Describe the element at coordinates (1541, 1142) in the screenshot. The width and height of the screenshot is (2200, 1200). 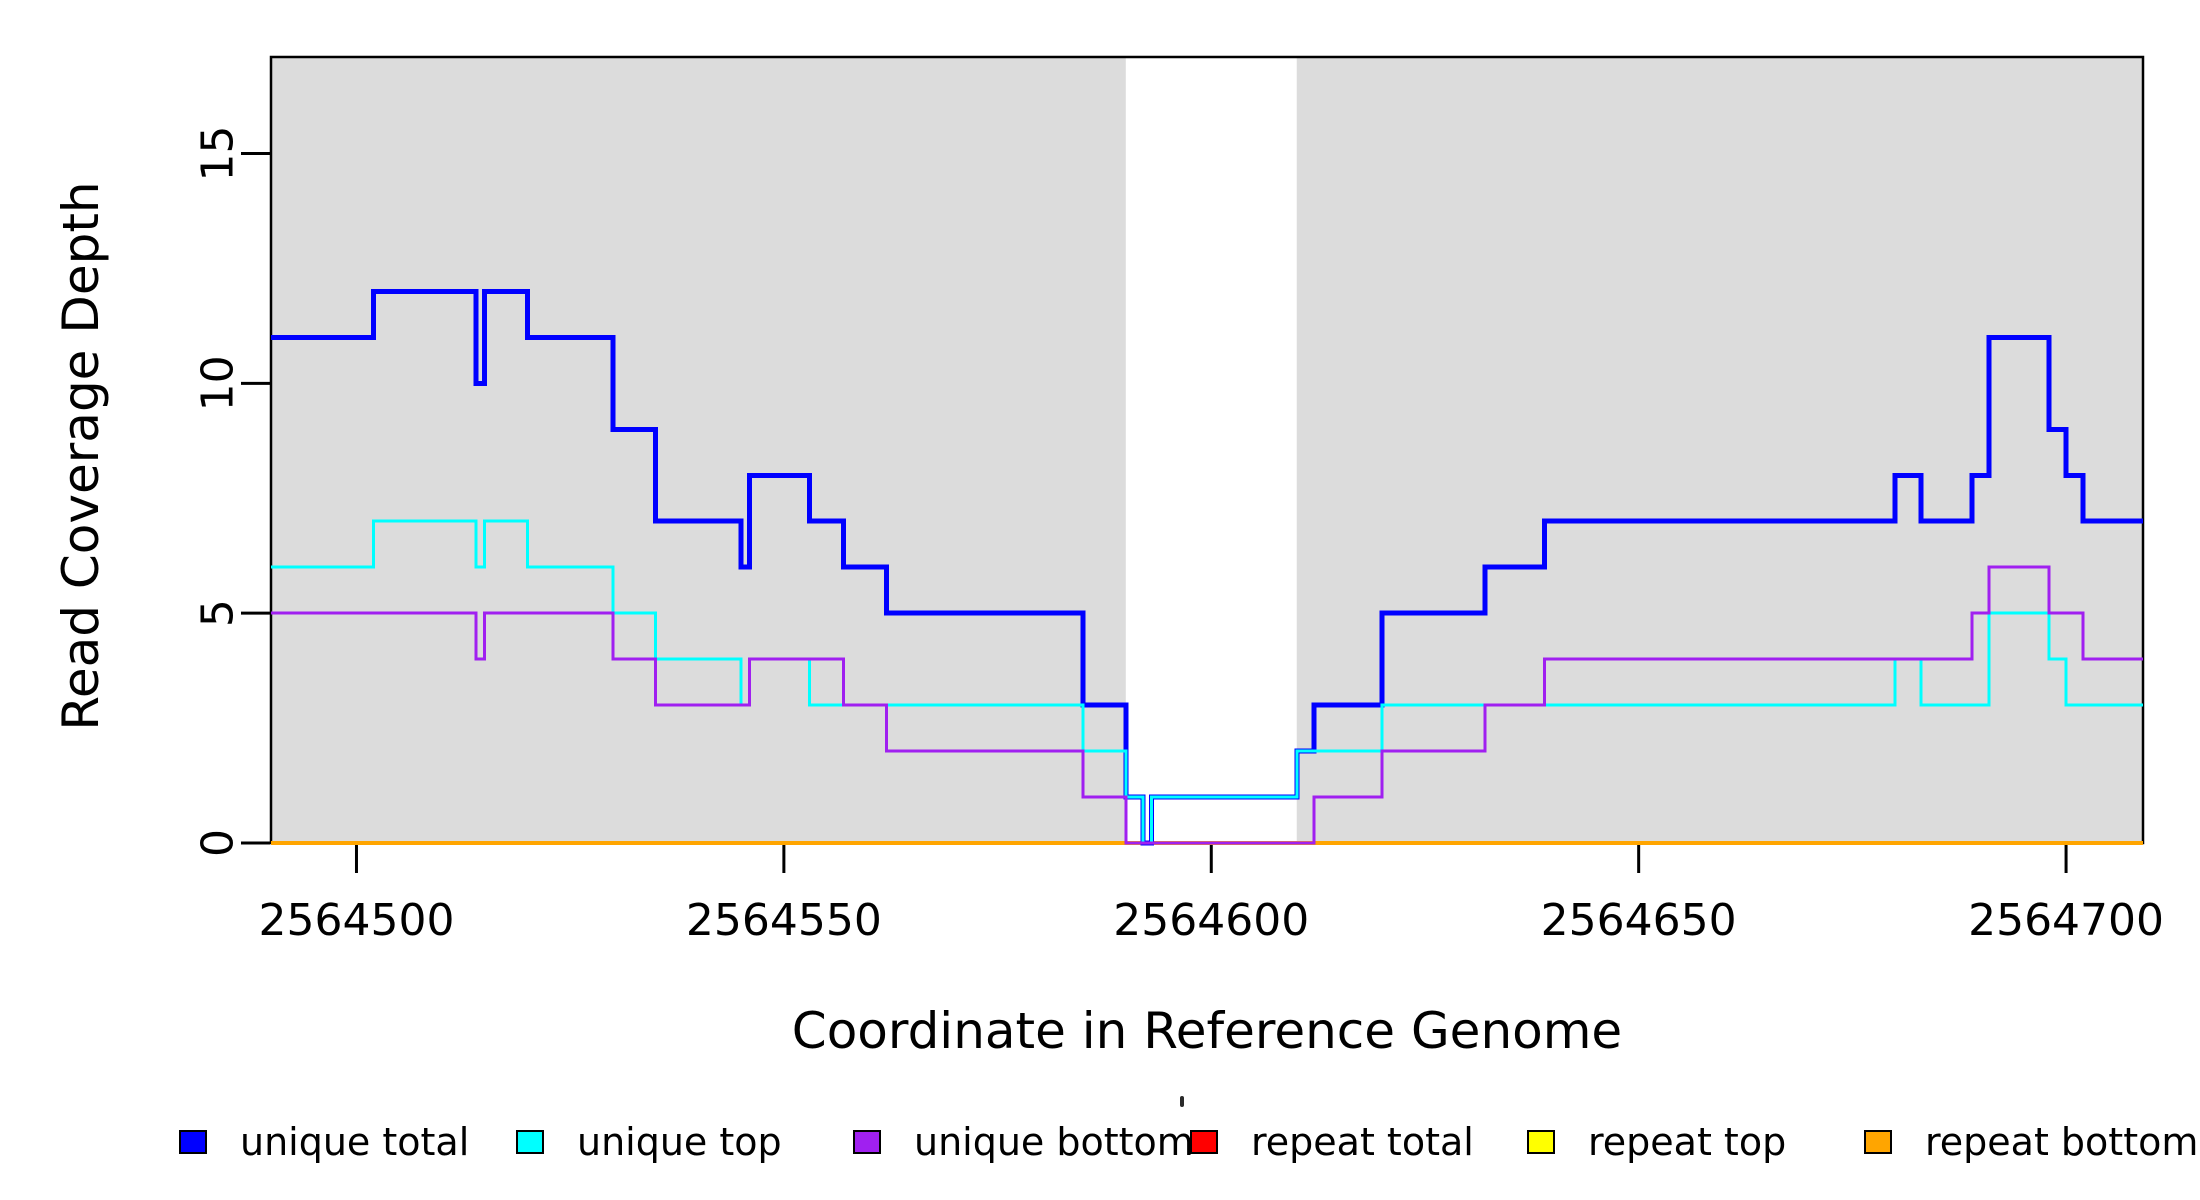
I see `legend-swatch-repeat-top` at that location.